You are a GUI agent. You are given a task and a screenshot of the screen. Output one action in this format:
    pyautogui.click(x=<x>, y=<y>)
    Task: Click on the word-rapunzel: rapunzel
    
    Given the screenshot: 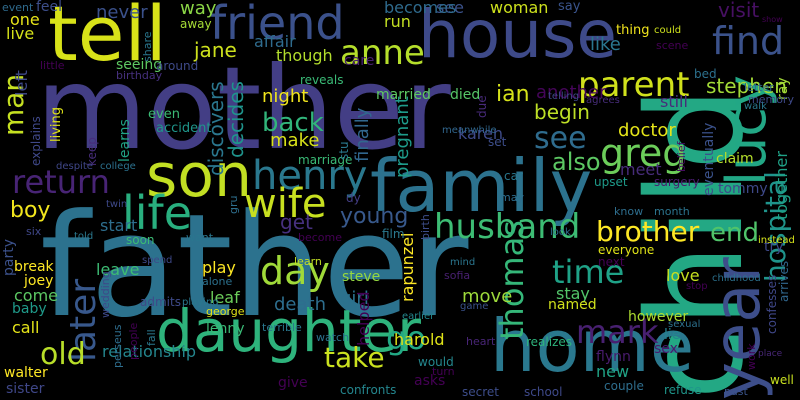 What is the action you would take?
    pyautogui.click(x=407, y=267)
    